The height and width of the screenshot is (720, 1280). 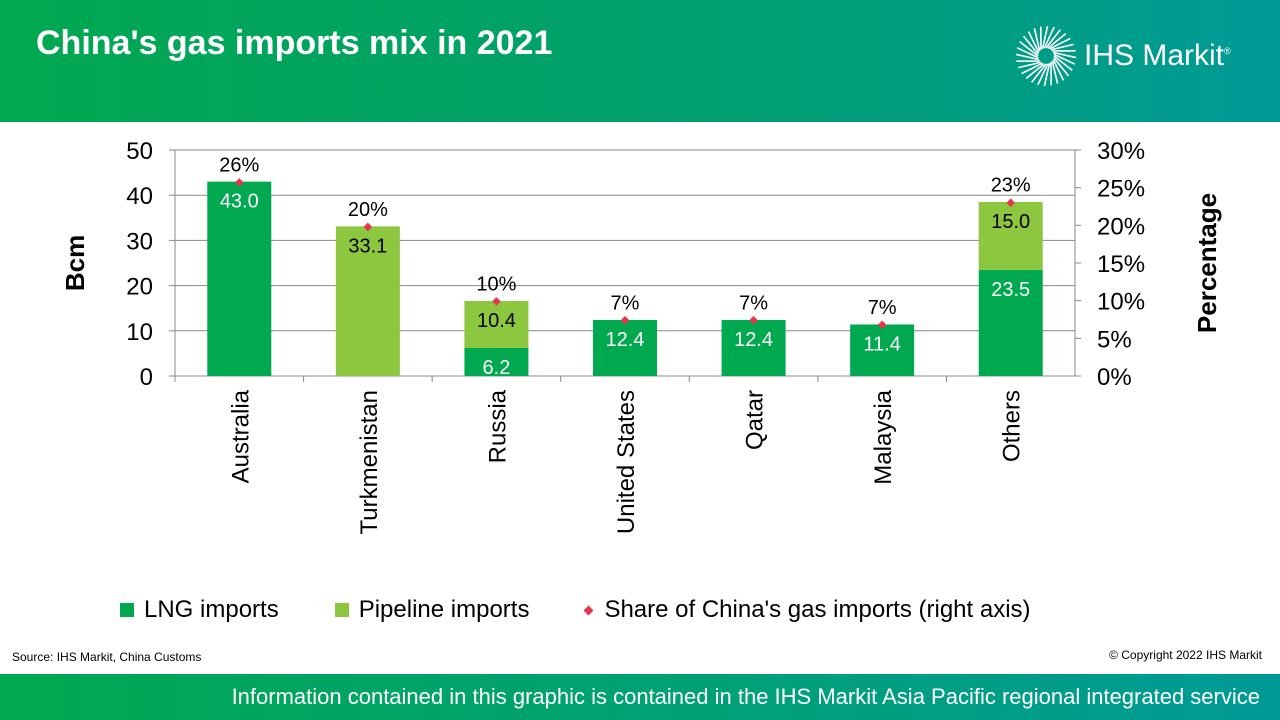 What do you see at coordinates (1121, 264) in the screenshot?
I see `y2-tick-label: 15%` at bounding box center [1121, 264].